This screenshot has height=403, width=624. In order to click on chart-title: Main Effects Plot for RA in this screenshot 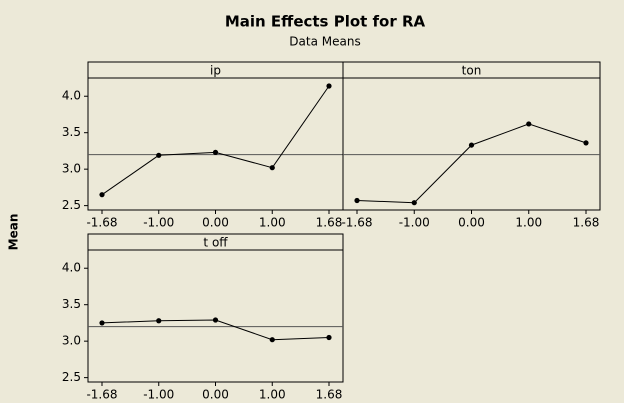, I will do `click(325, 22)`.